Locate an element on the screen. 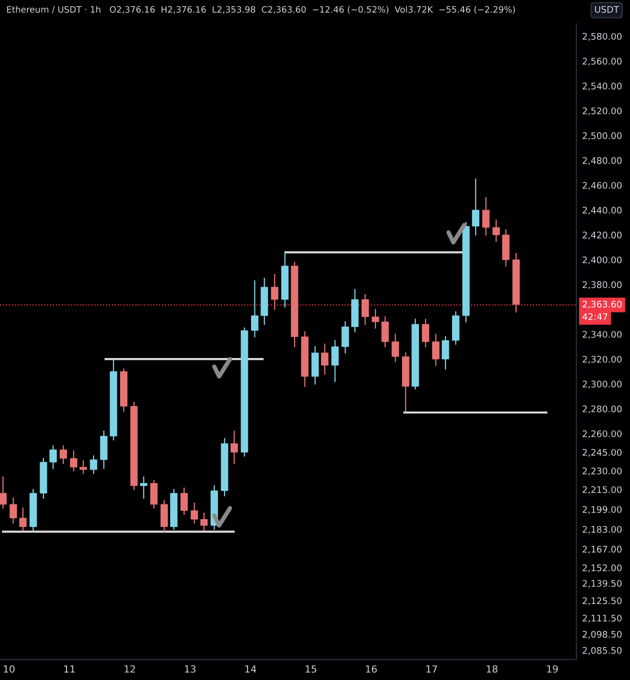 Image resolution: width=630 pixels, height=680 pixels. x-tick-label: 13 is located at coordinates (190, 669).